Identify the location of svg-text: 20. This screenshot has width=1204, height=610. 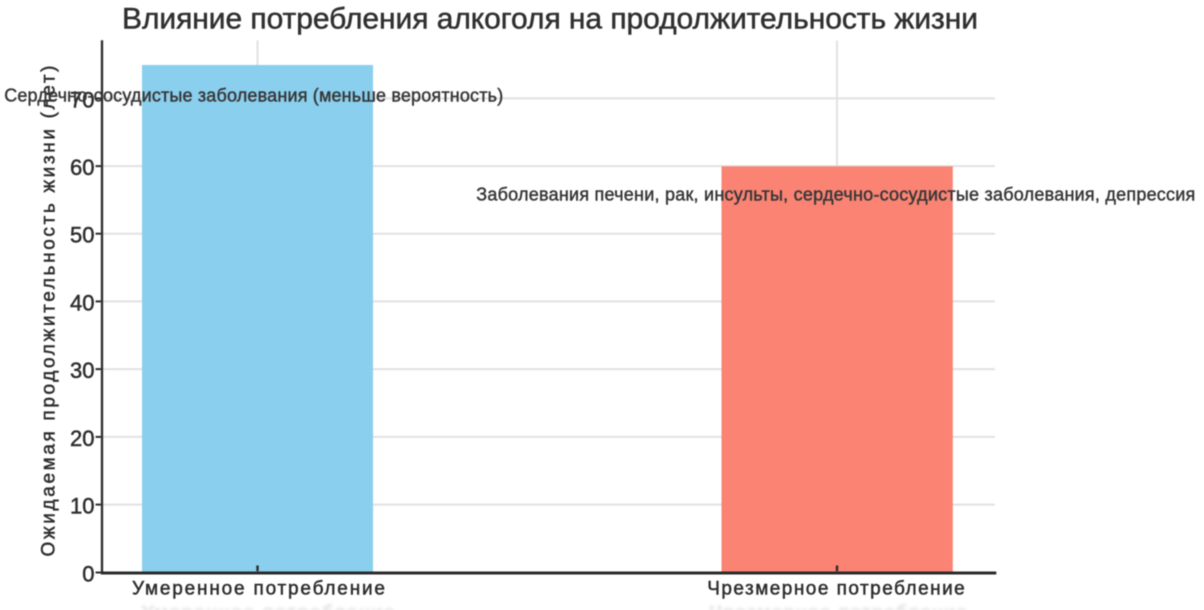
(82, 438).